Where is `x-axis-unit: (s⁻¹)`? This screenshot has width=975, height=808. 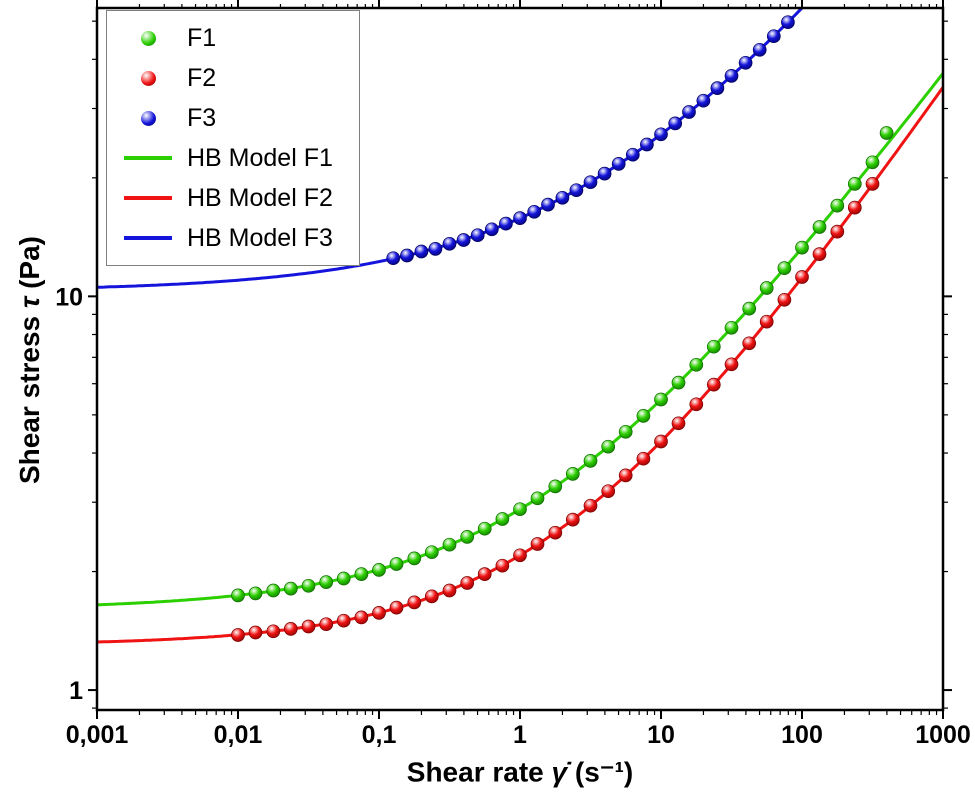 x-axis-unit: (s⁻¹) is located at coordinates (600, 772).